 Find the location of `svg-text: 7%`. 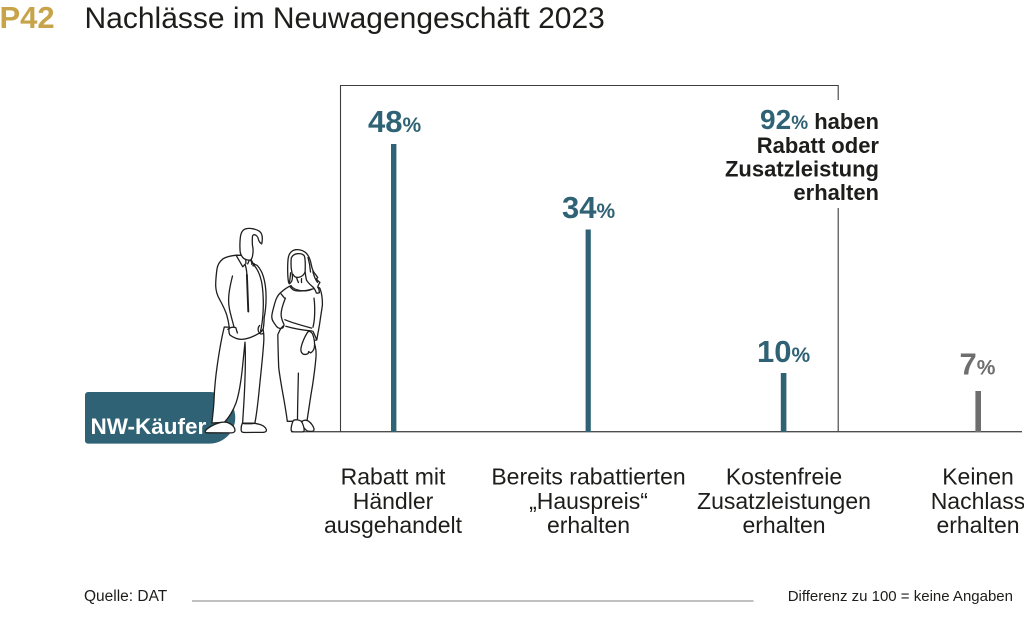

svg-text: 7% is located at coordinates (978, 364).